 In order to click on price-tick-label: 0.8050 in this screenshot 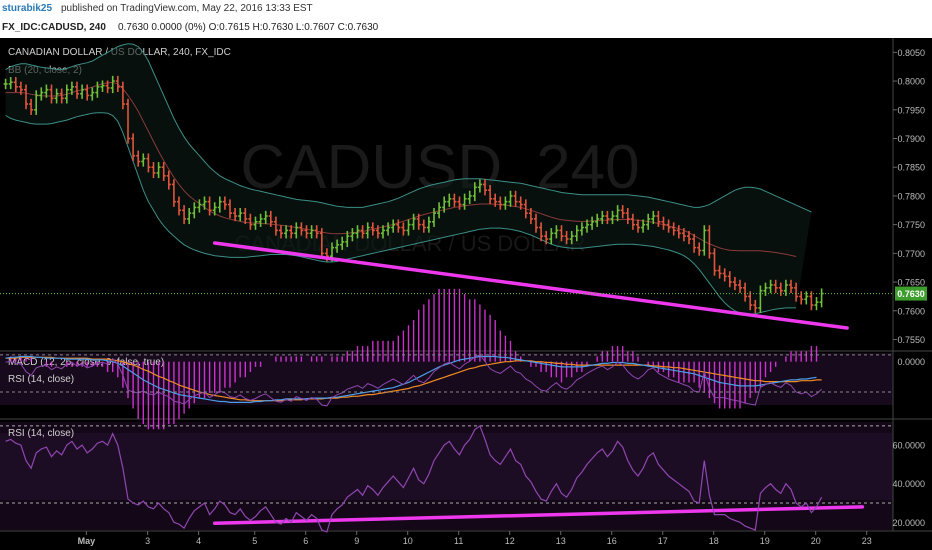, I will do `click(911, 53)`.